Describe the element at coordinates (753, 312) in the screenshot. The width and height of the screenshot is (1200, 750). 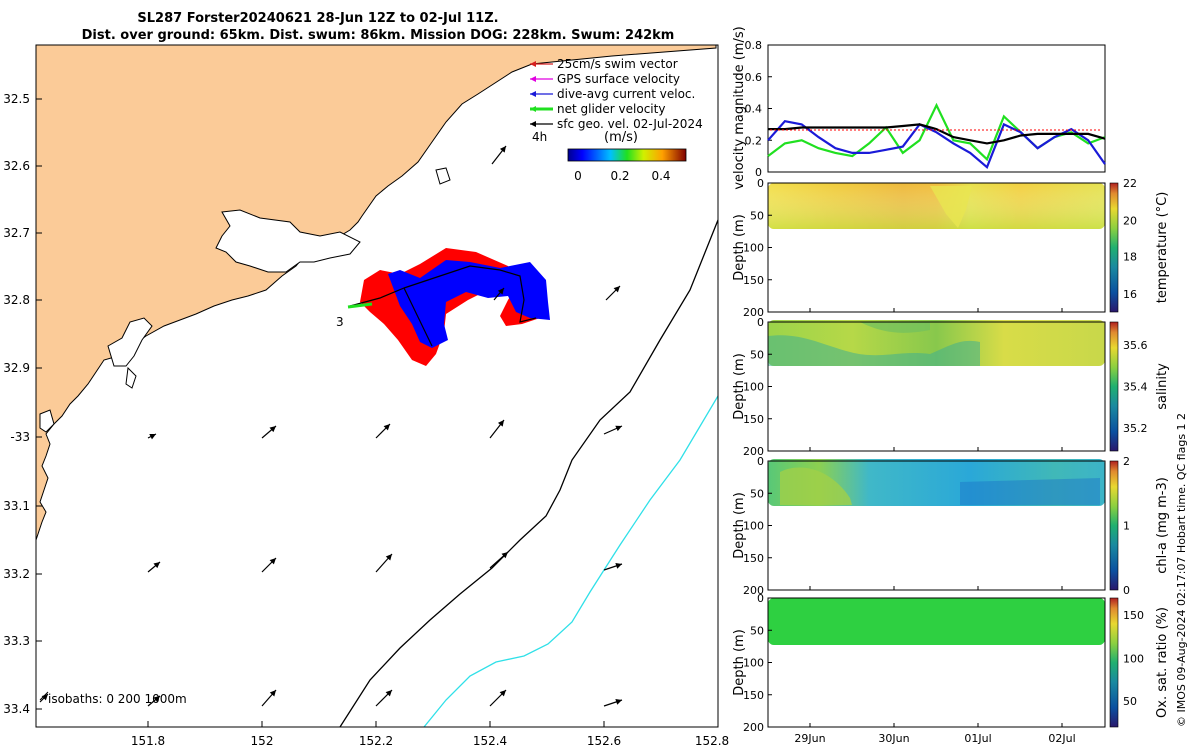
I see `depth-tick-label: 200` at that location.